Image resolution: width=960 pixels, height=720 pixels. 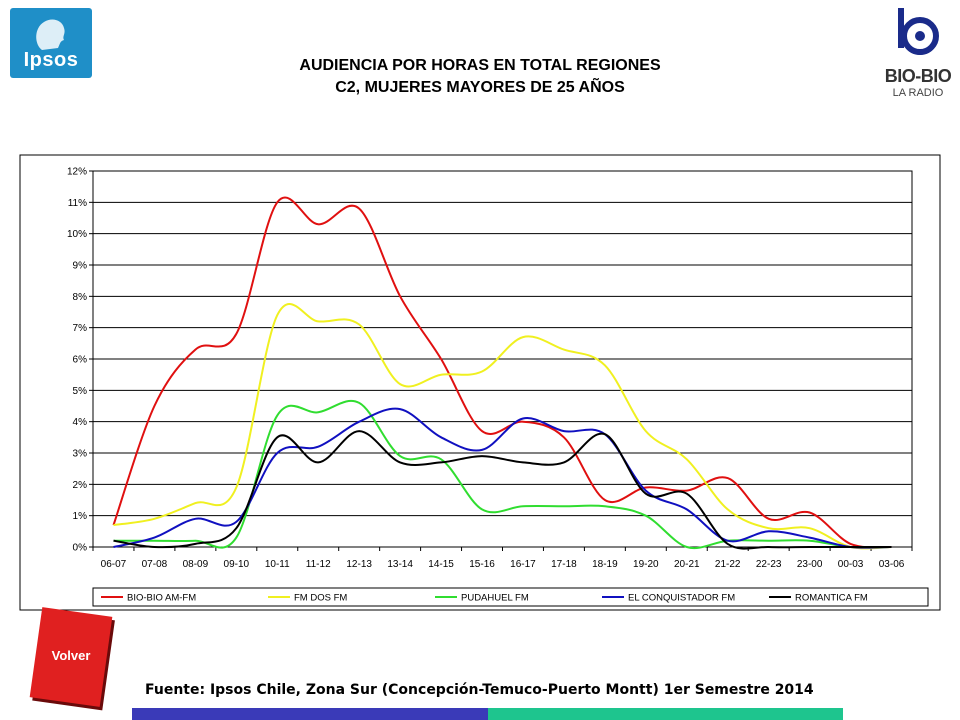 What do you see at coordinates (918, 76) in the screenshot?
I see `biobio-logo-text: BIO-BIO` at bounding box center [918, 76].